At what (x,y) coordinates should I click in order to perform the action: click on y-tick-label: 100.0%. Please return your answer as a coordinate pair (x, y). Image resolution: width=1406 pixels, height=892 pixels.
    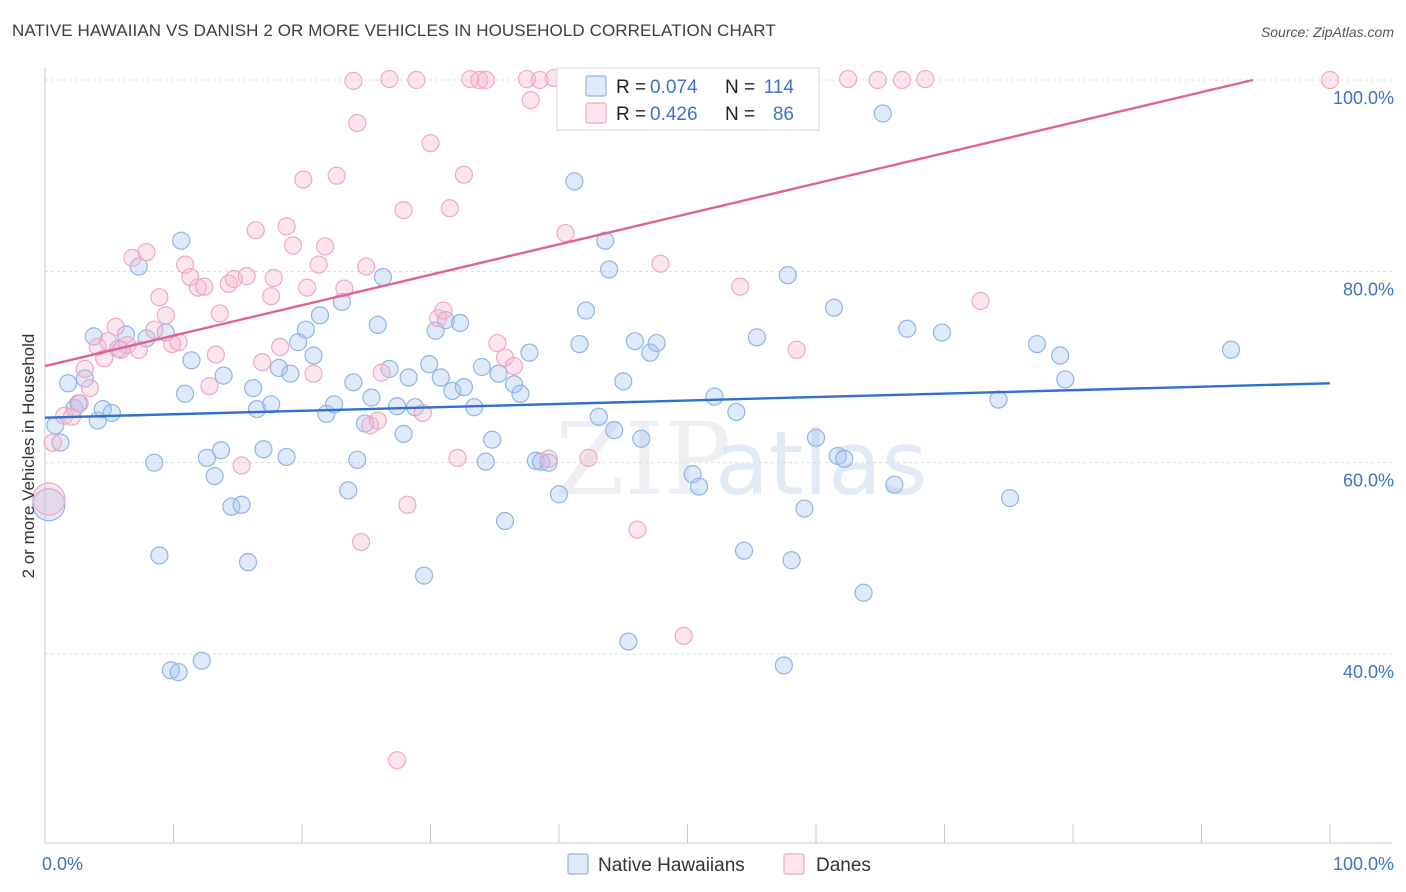
    Looking at the image, I should click on (1363, 98).